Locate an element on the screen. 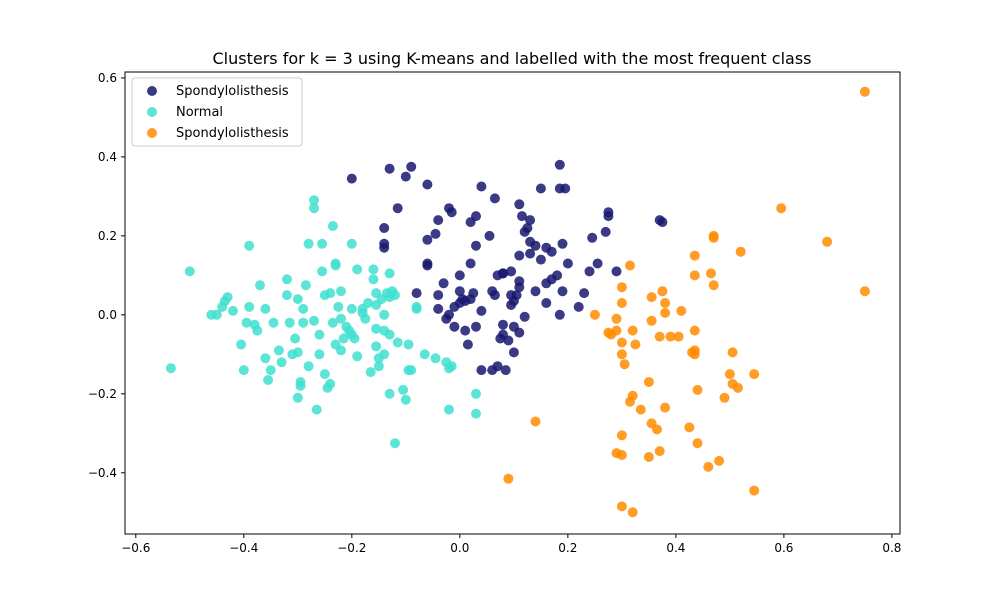 The width and height of the screenshot is (1000, 600). x-tick-label: −0.6 is located at coordinates (135, 548).